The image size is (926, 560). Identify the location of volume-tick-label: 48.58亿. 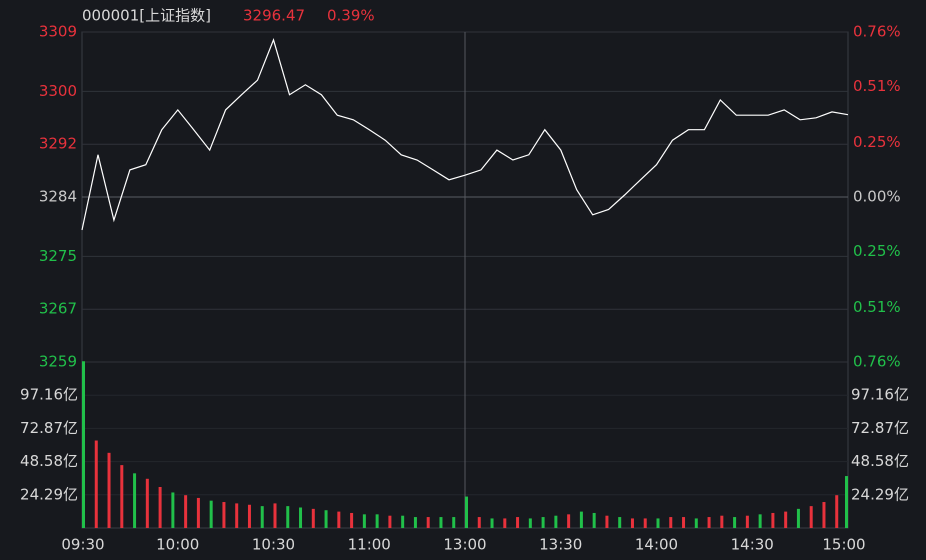
(49, 461).